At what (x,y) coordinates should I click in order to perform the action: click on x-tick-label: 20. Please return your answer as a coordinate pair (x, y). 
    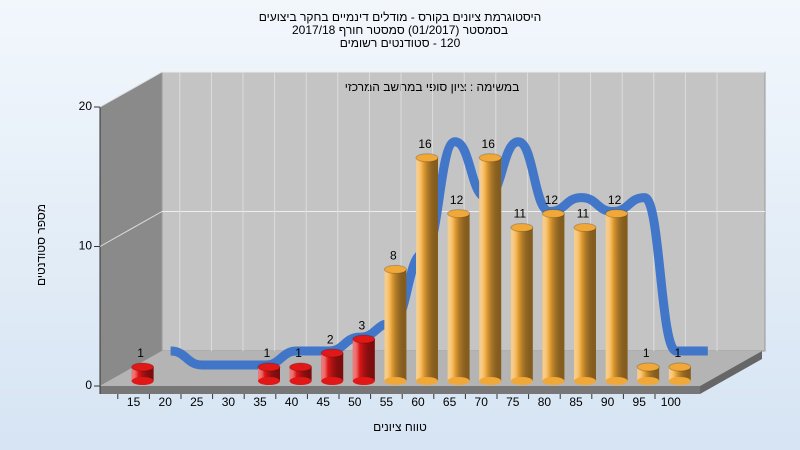
    Looking at the image, I should click on (166, 402).